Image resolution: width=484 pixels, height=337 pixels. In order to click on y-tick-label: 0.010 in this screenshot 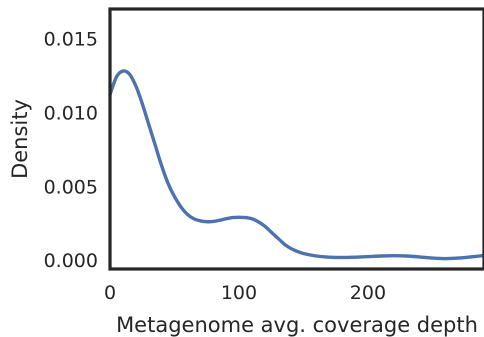, I will do `click(71, 113)`.